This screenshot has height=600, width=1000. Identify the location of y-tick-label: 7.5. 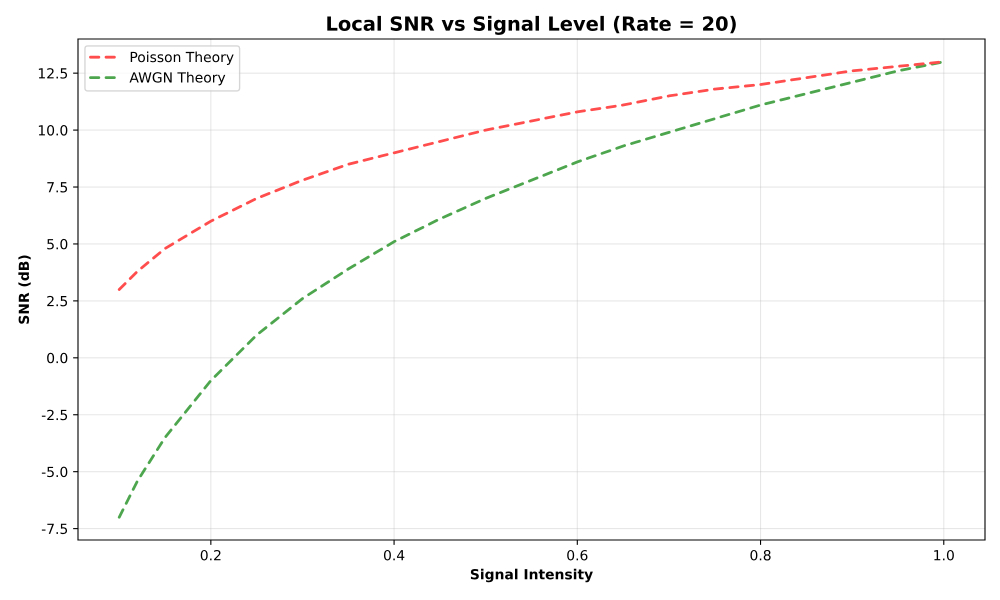
(57, 187).